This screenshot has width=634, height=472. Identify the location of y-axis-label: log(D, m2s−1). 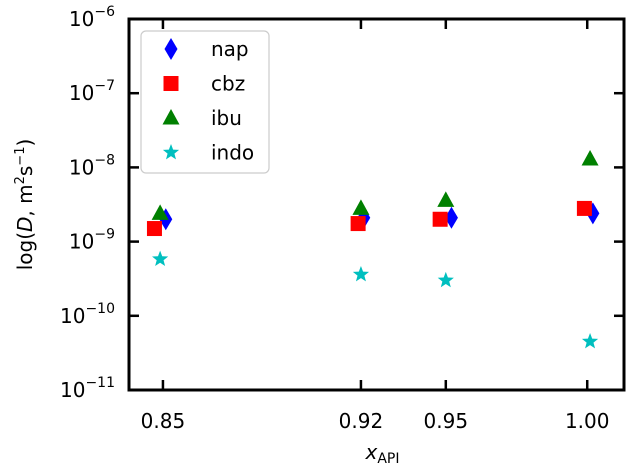
(25, 205).